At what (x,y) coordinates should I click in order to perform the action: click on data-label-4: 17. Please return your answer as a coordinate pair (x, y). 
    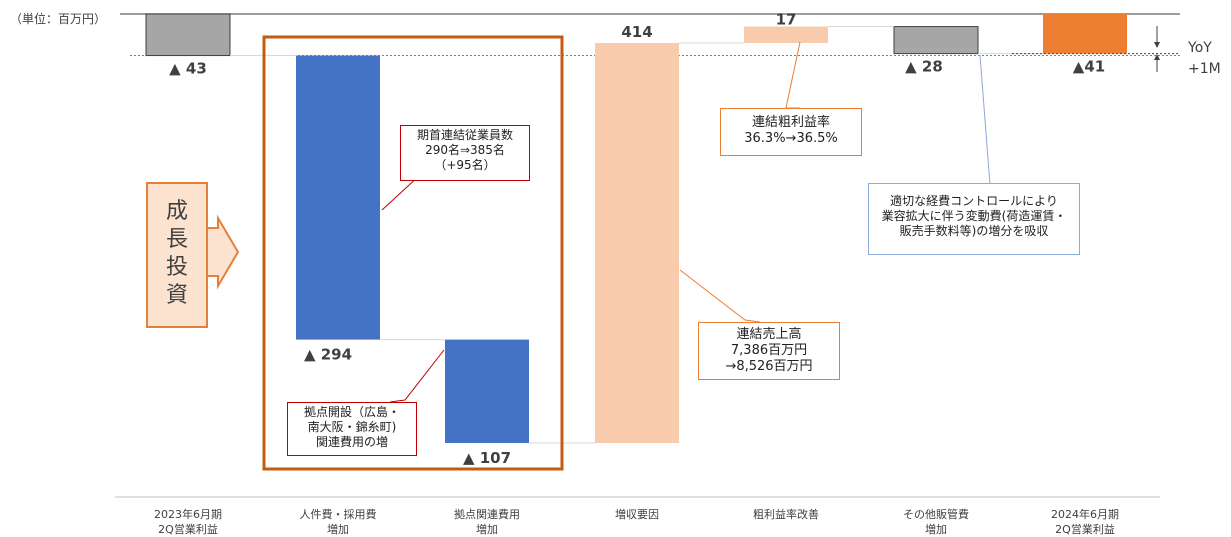
    Looking at the image, I should click on (786, 20).